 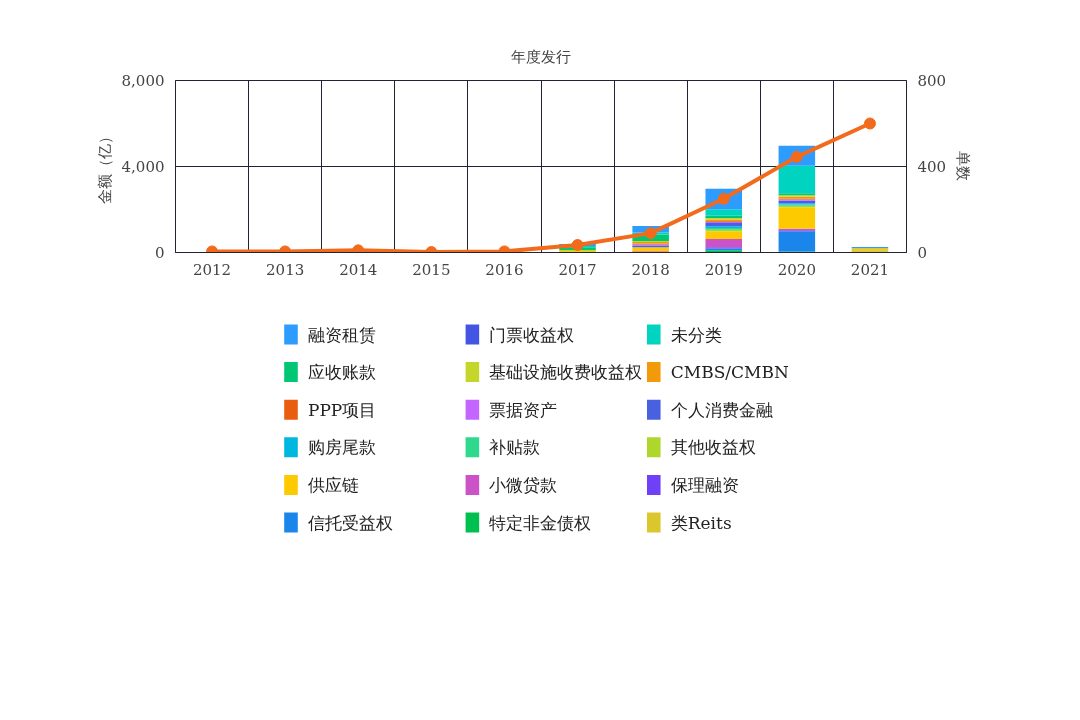 What do you see at coordinates (523, 484) in the screenshot?
I see `legend-label: 小微贷款` at bounding box center [523, 484].